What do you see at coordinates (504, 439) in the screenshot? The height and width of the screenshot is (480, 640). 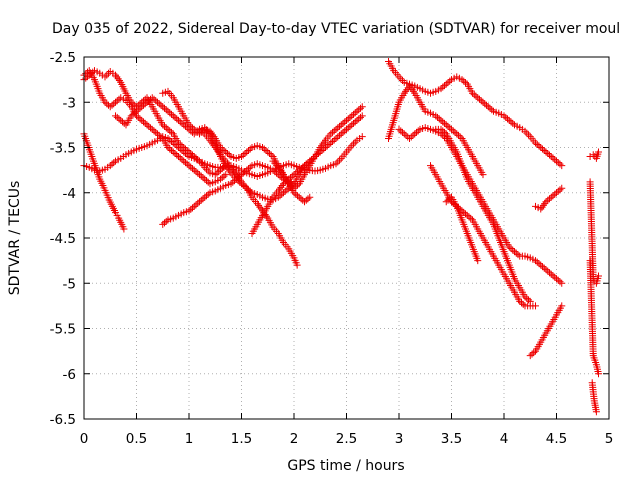 I see `x-tick-label: 4` at bounding box center [504, 439].